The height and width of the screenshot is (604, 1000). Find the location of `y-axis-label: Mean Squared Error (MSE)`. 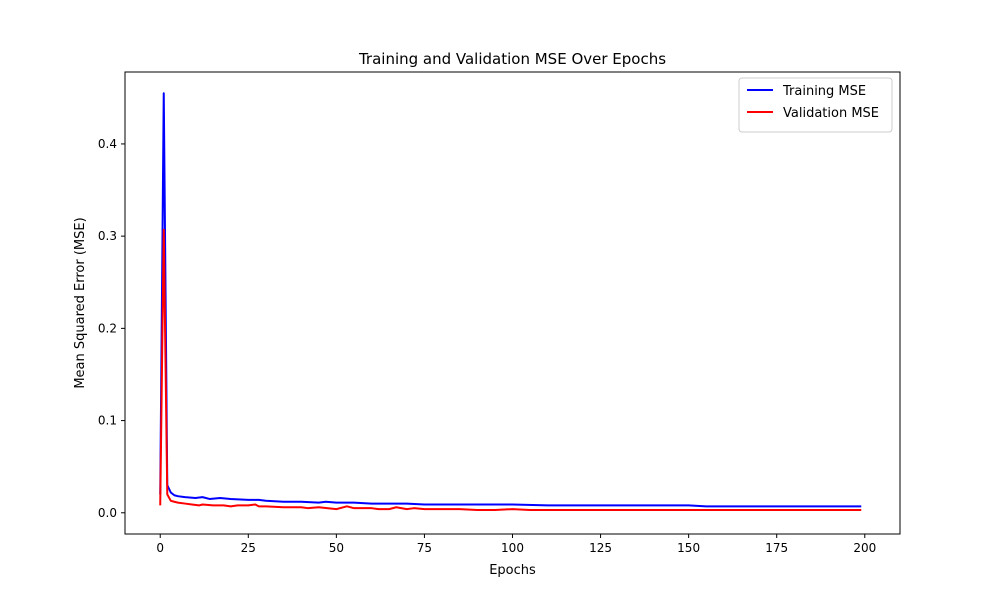

y-axis-label: Mean Squared Error (MSE) is located at coordinates (80, 302).